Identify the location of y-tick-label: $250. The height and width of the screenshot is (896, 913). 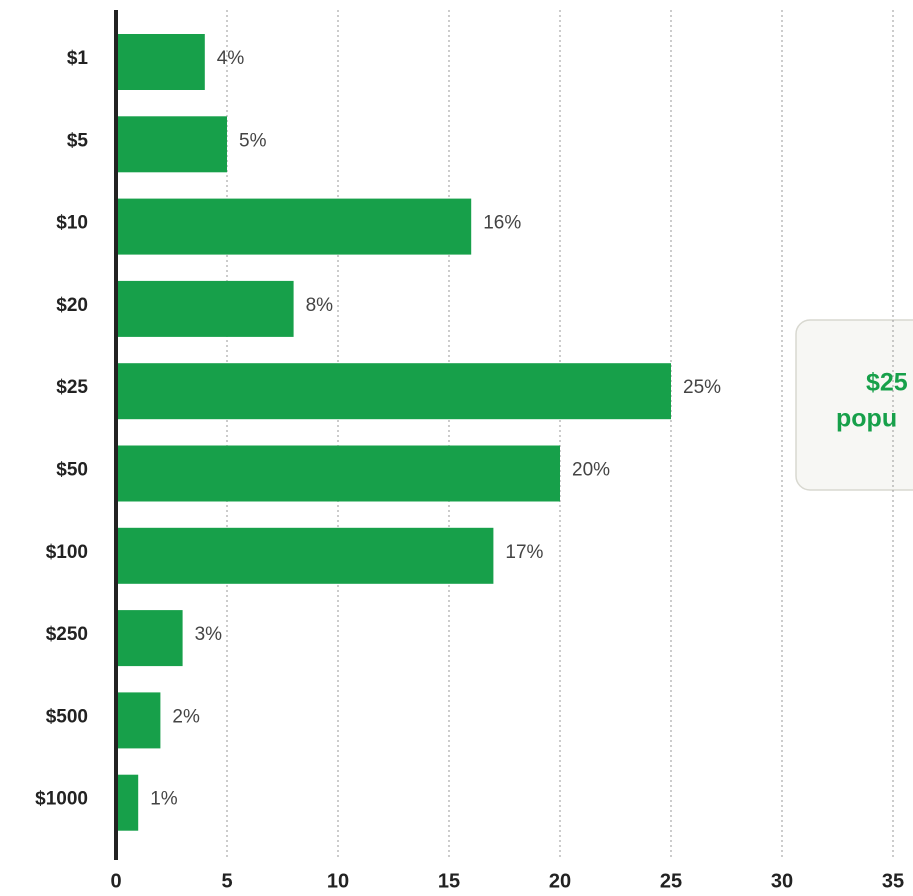
(67, 634).